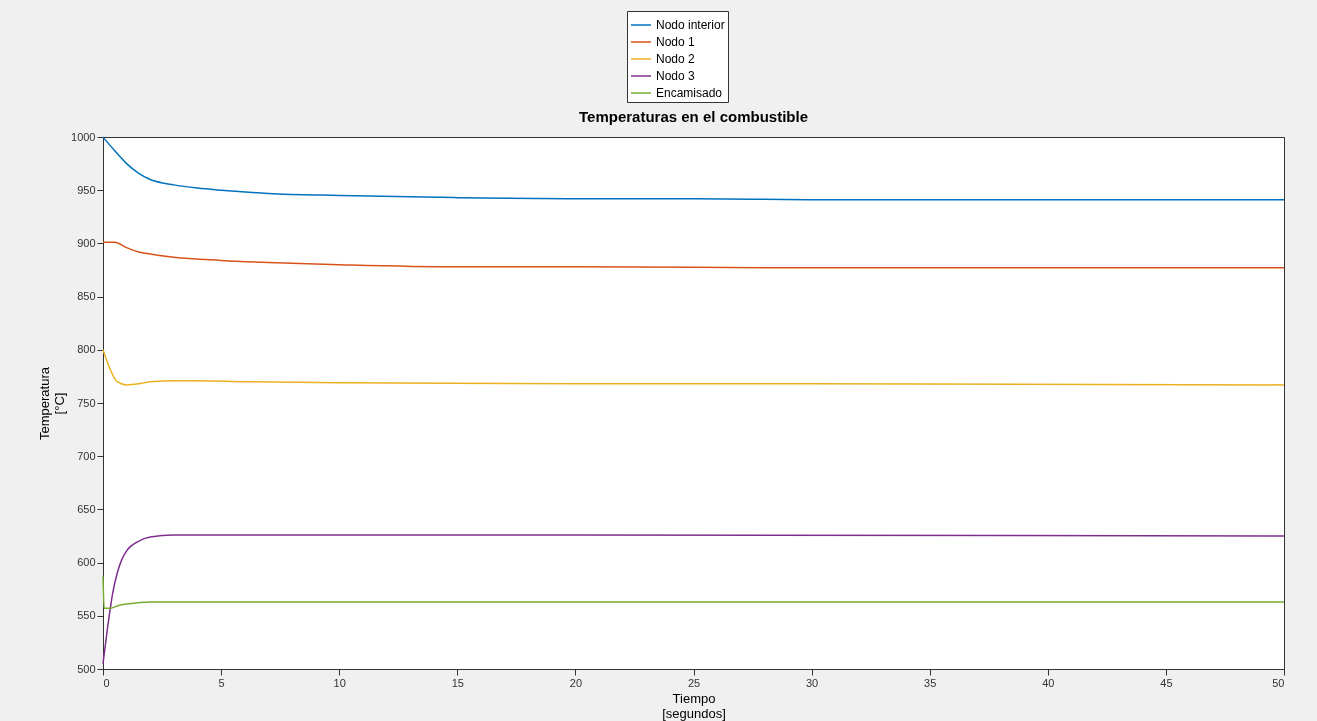 The image size is (1317, 721). What do you see at coordinates (1166, 682) in the screenshot?
I see `x-tick-label: 45` at bounding box center [1166, 682].